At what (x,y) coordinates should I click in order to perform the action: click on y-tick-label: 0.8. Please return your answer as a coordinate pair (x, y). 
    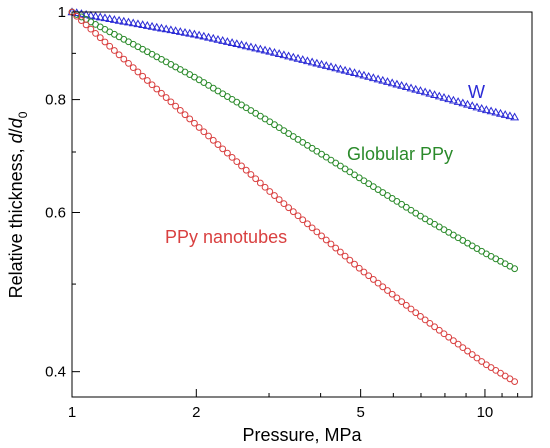
    Looking at the image, I should click on (55, 100).